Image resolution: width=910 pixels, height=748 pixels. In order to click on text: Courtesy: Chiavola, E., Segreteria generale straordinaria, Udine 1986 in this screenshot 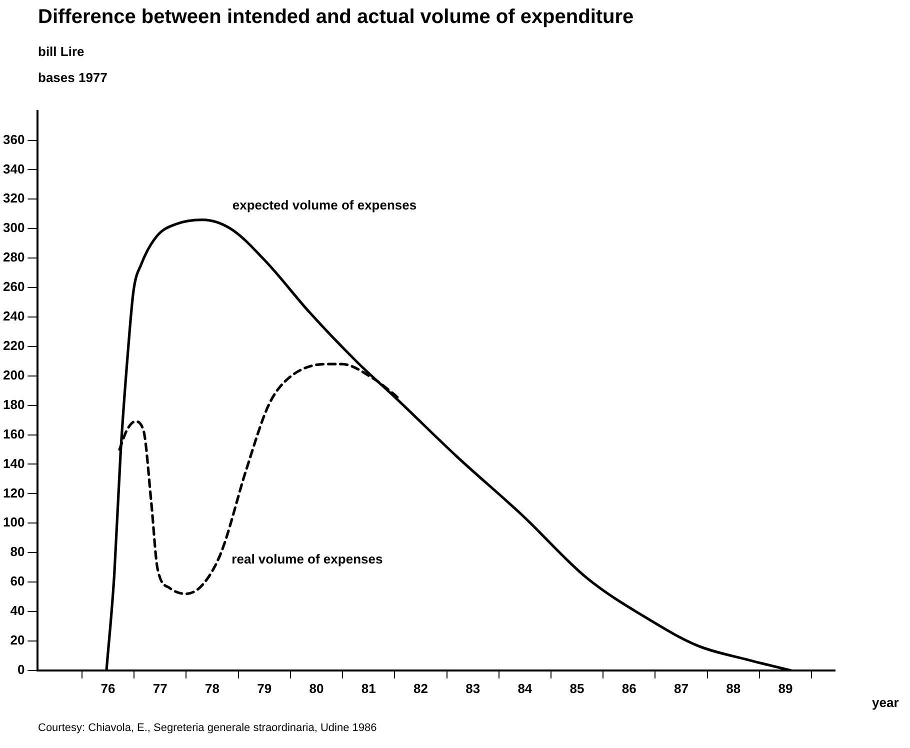, I will do `click(207, 728)`.